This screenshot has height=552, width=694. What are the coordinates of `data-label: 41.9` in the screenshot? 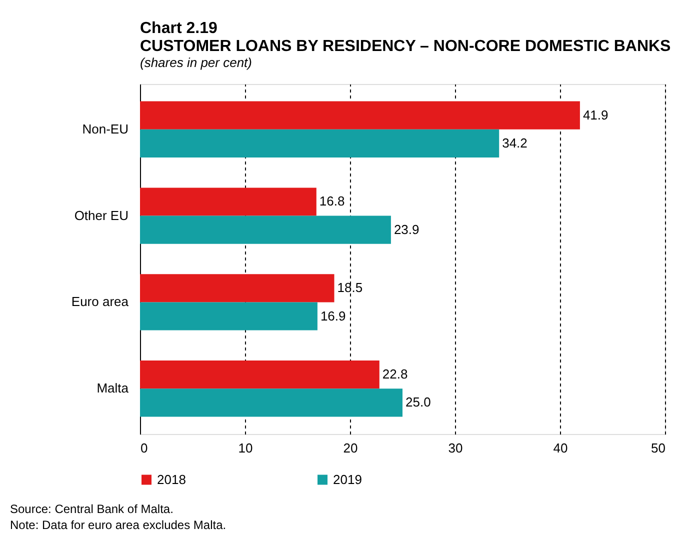 It's located at (595, 114).